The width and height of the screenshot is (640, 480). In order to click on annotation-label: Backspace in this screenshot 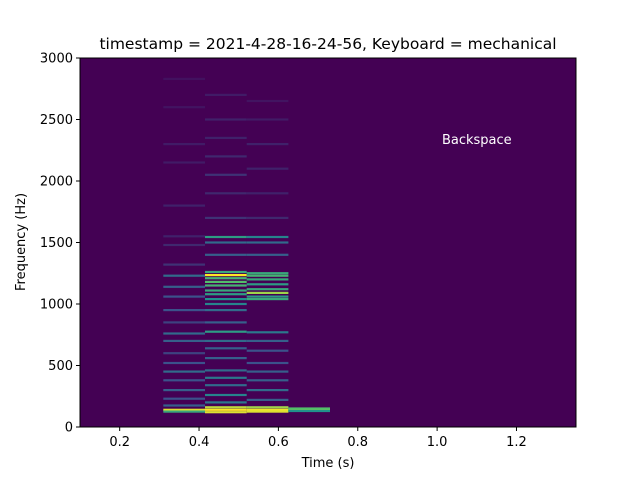, I will do `click(477, 140)`.